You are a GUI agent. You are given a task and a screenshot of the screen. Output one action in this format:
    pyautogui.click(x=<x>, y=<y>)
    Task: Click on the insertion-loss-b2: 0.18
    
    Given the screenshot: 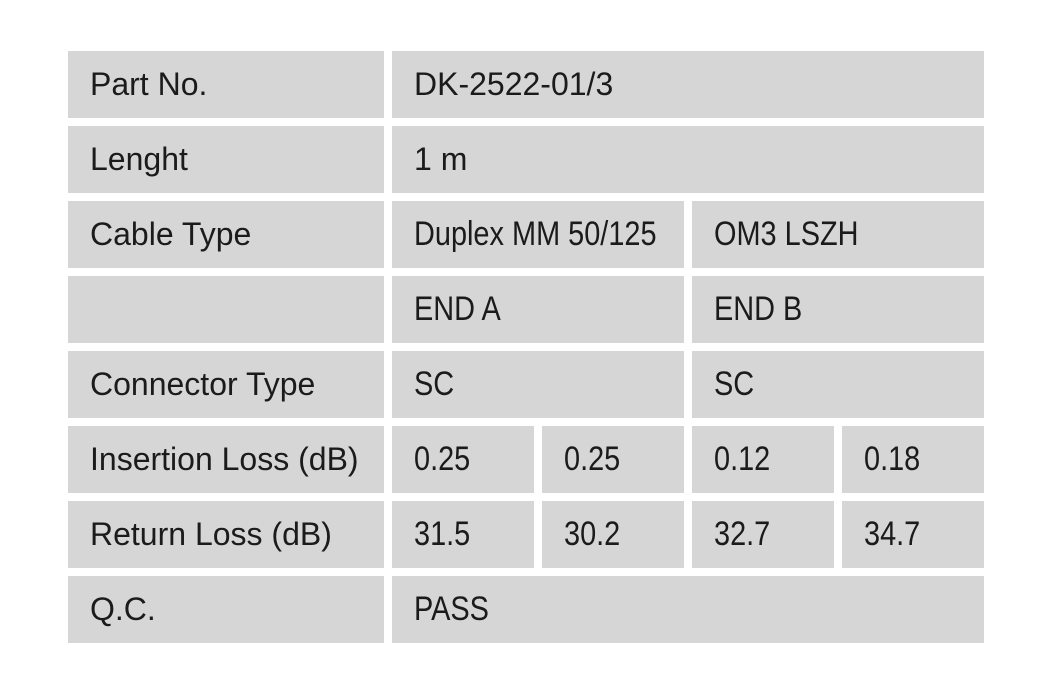 What is the action you would take?
    pyautogui.click(x=892, y=459)
    